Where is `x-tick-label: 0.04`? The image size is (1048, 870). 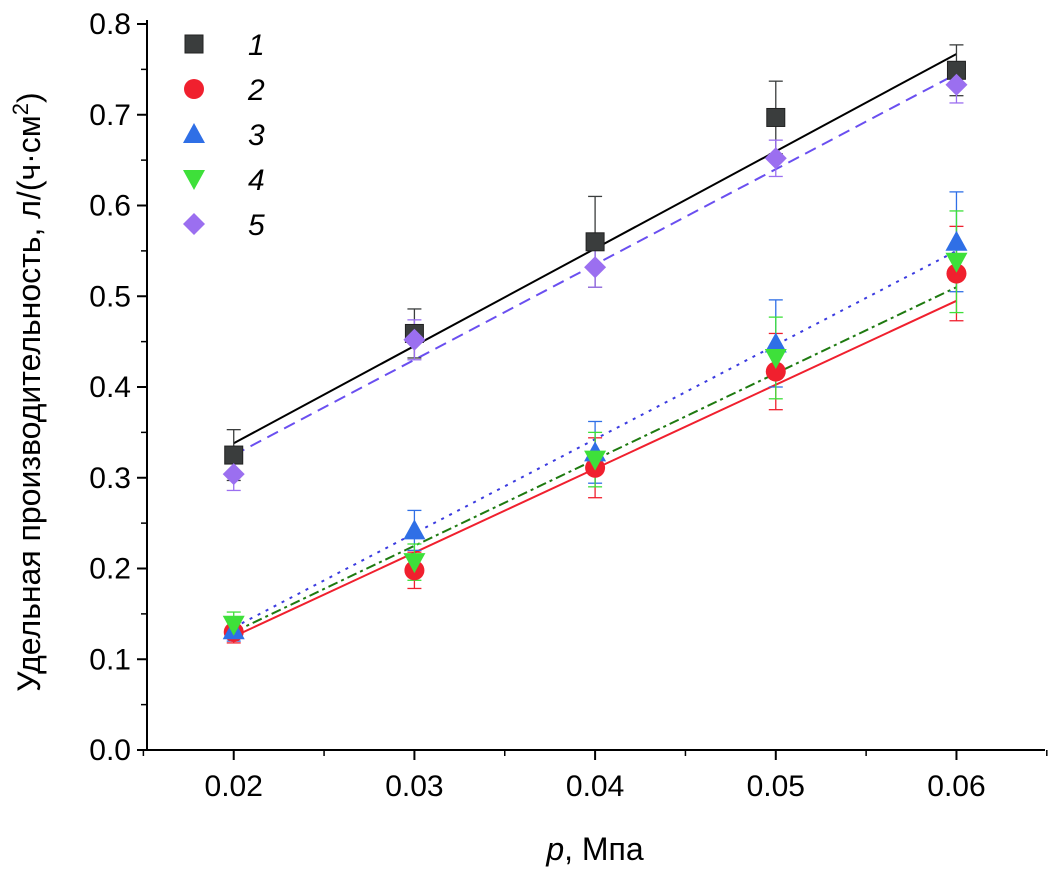
x-tick-label: 0.04 is located at coordinates (595, 786).